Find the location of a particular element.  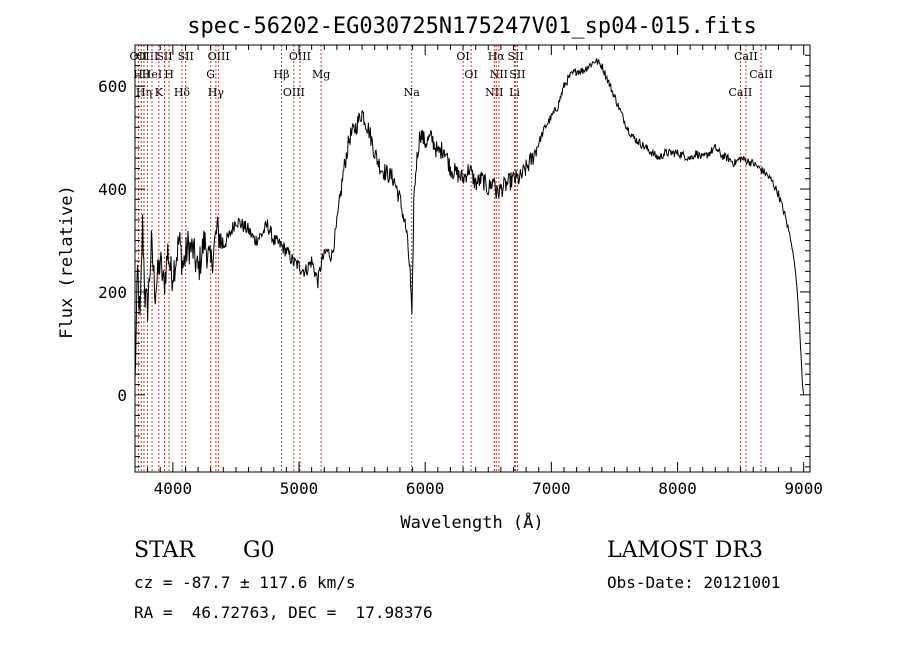

line-marker-label: Hβ is located at coordinates (282, 74).